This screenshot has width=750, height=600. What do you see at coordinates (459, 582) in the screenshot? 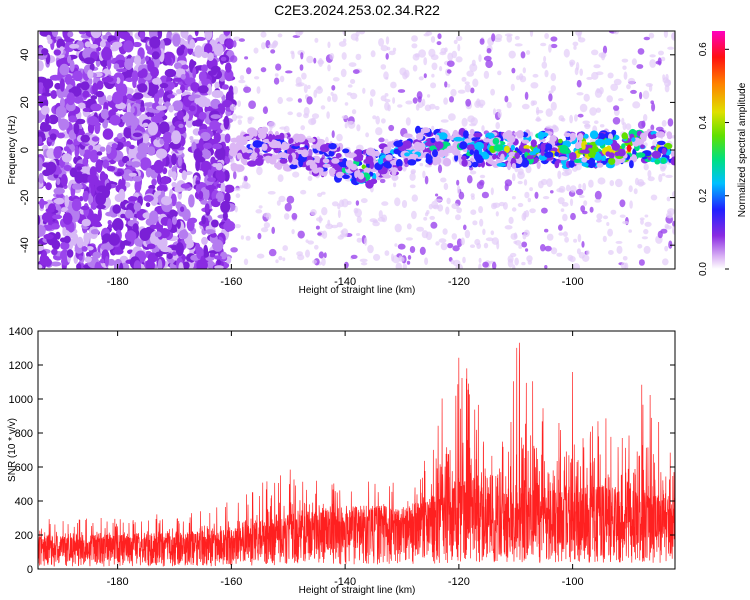
I see `x-tick-label: -120` at bounding box center [459, 582].